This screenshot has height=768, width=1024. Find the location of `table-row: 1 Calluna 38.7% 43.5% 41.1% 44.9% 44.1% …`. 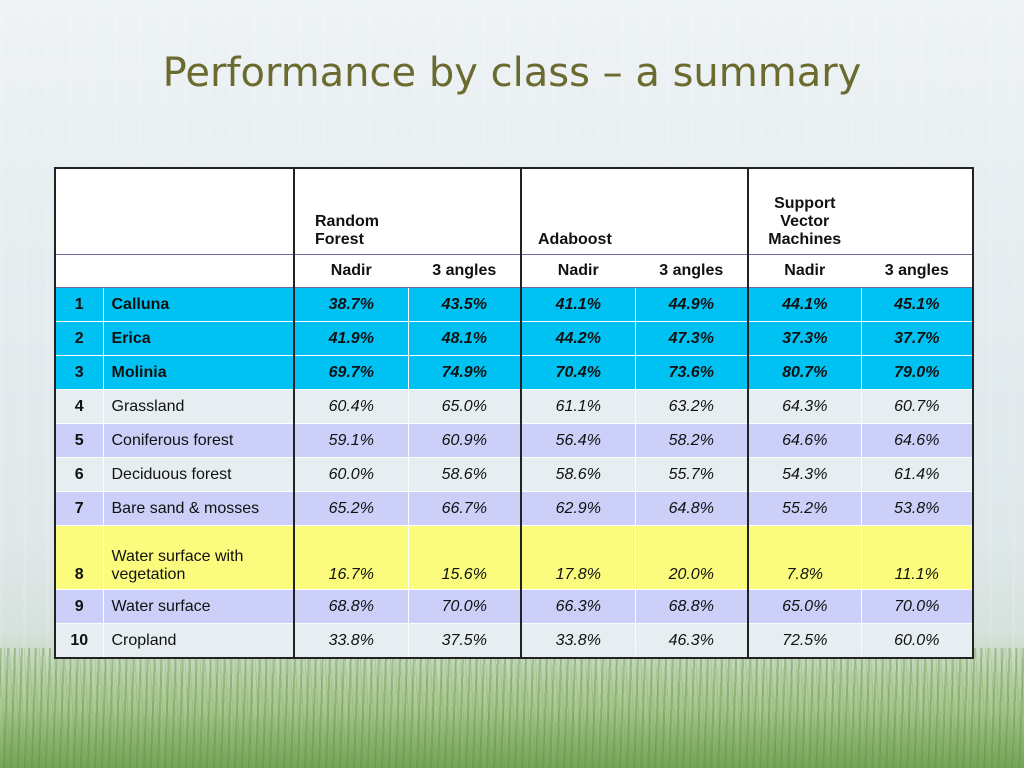

table-row: 1 Calluna 38.7% 43.5% 41.1% 44.9% 44.1% … is located at coordinates (514, 304).